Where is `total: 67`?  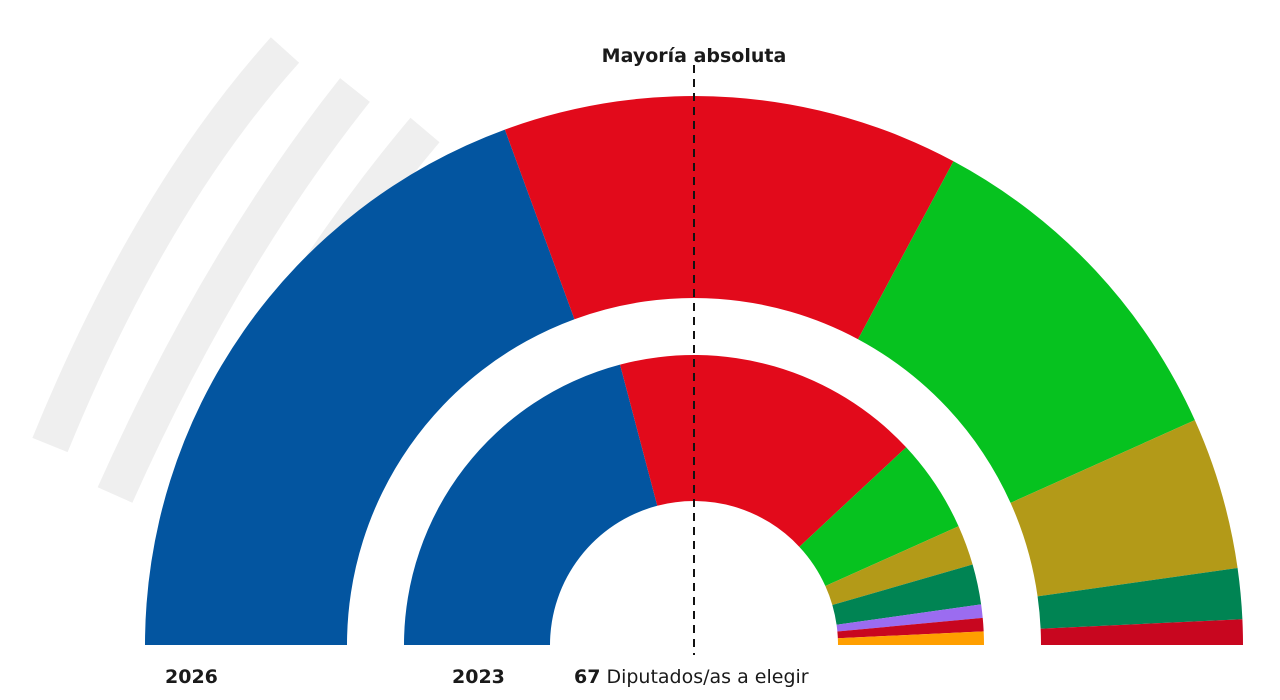
total: 67 is located at coordinates (587, 677).